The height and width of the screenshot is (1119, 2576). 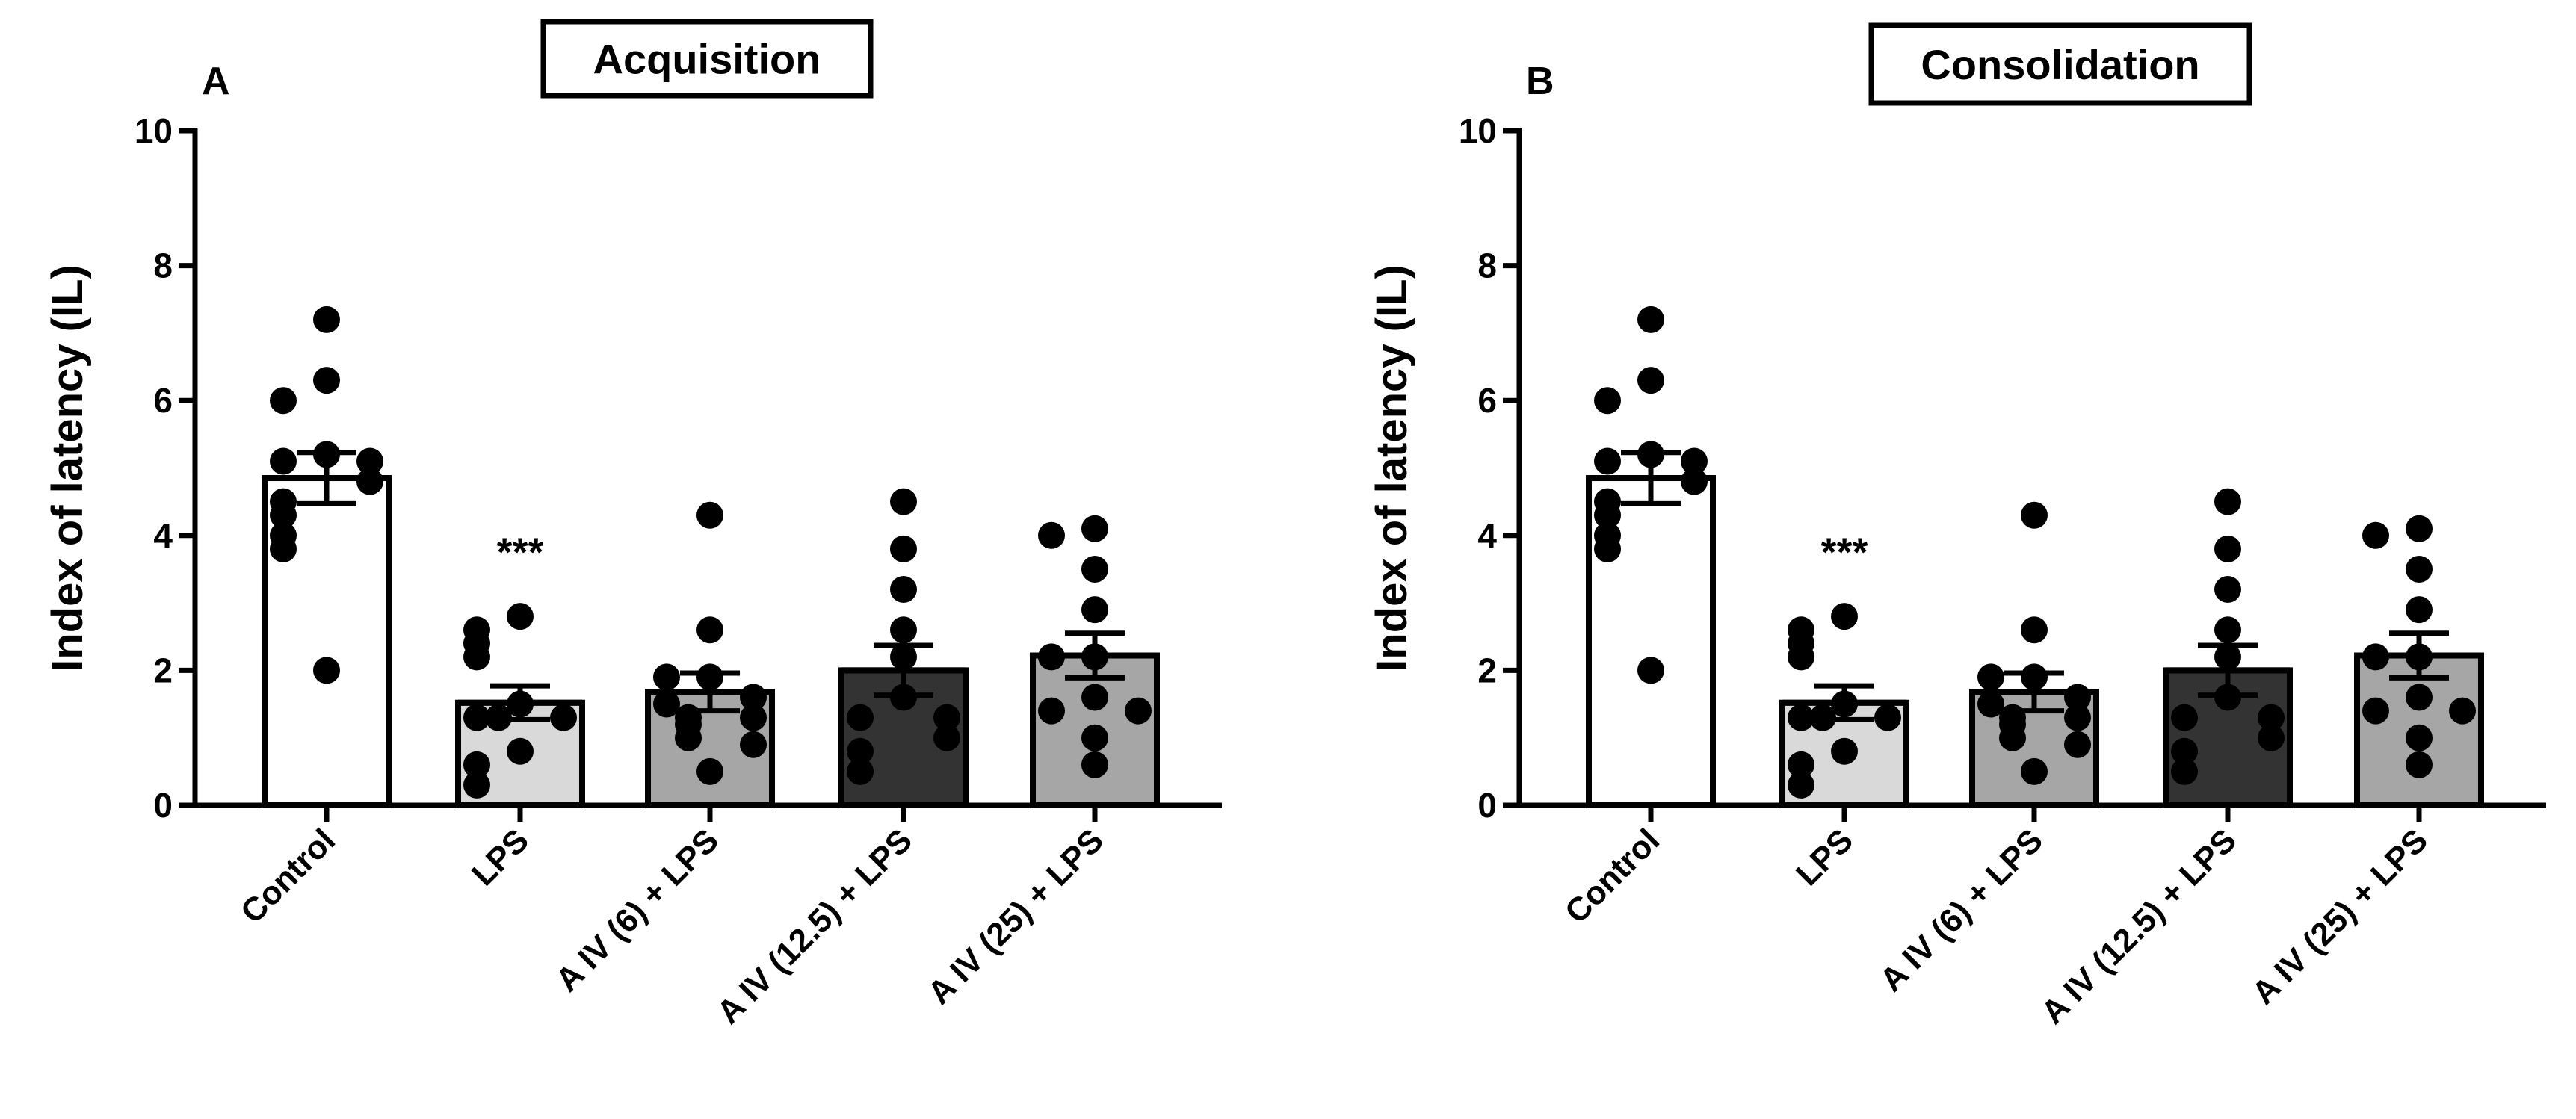 I want to click on chart-title: Acquisition, so click(x=707, y=59).